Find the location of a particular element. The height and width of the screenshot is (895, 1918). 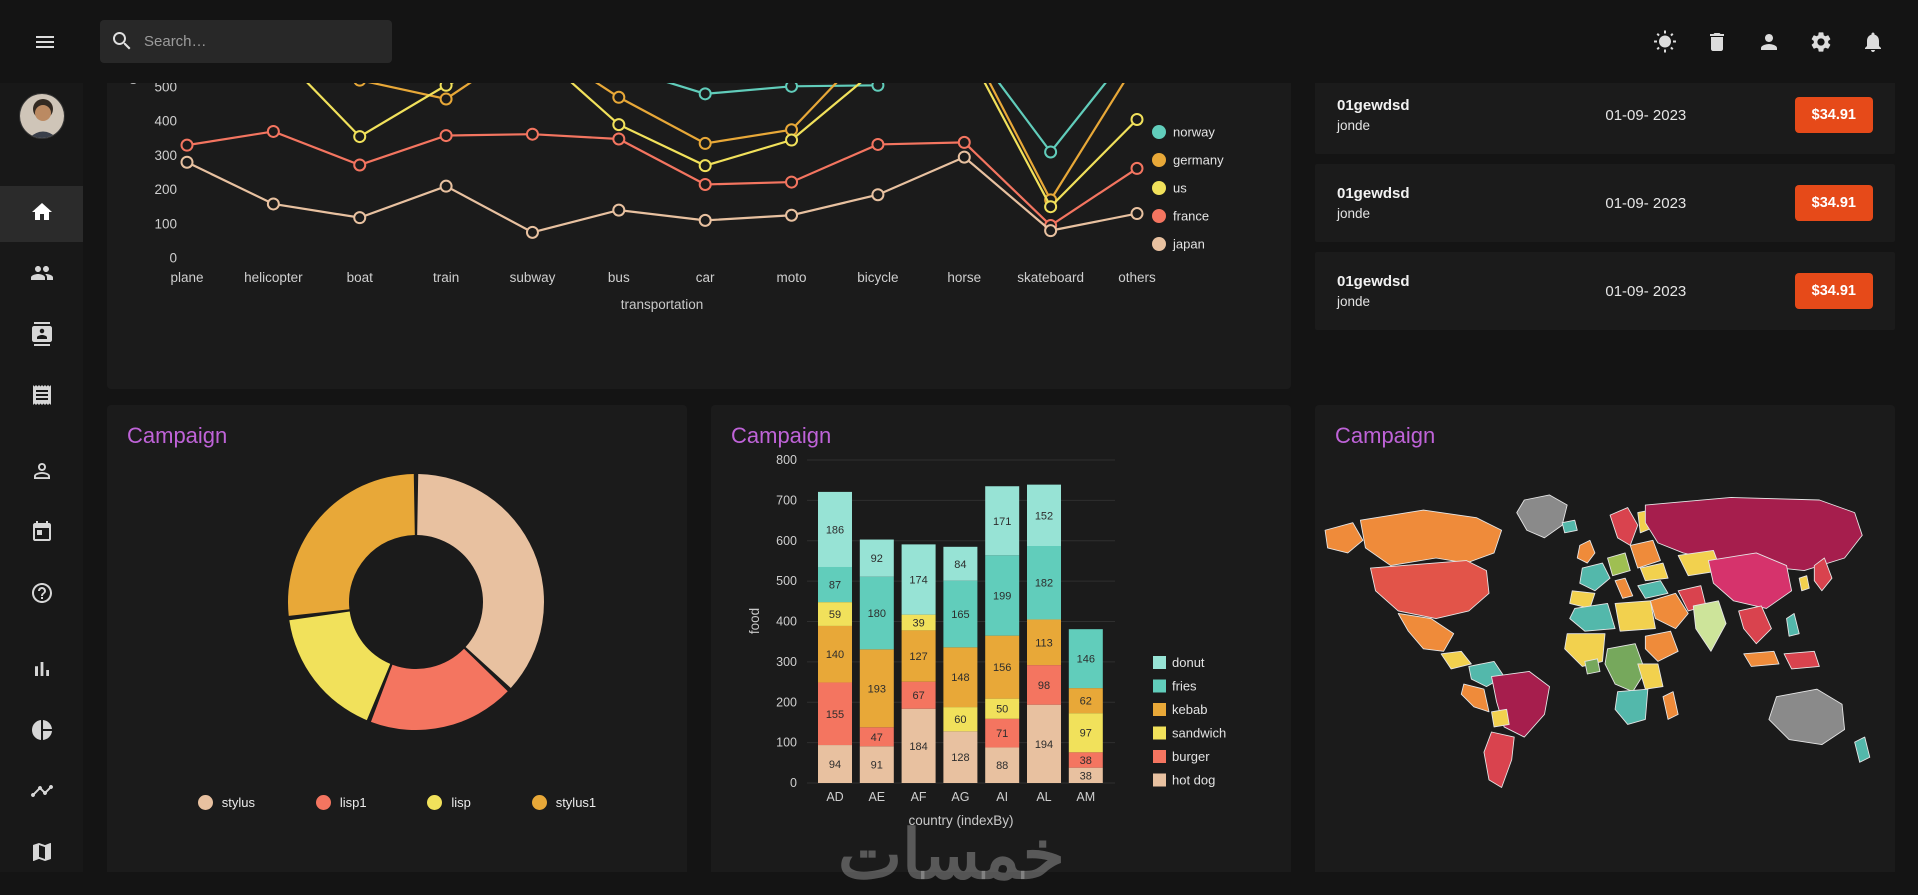

bar-icon is located at coordinates (42, 671).